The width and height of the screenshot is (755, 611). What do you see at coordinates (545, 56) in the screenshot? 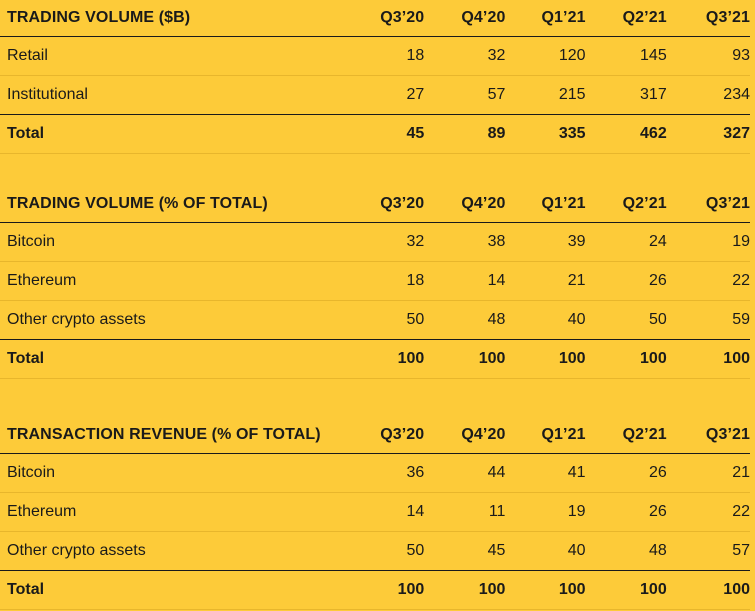
I see `cell-value: 120` at bounding box center [545, 56].